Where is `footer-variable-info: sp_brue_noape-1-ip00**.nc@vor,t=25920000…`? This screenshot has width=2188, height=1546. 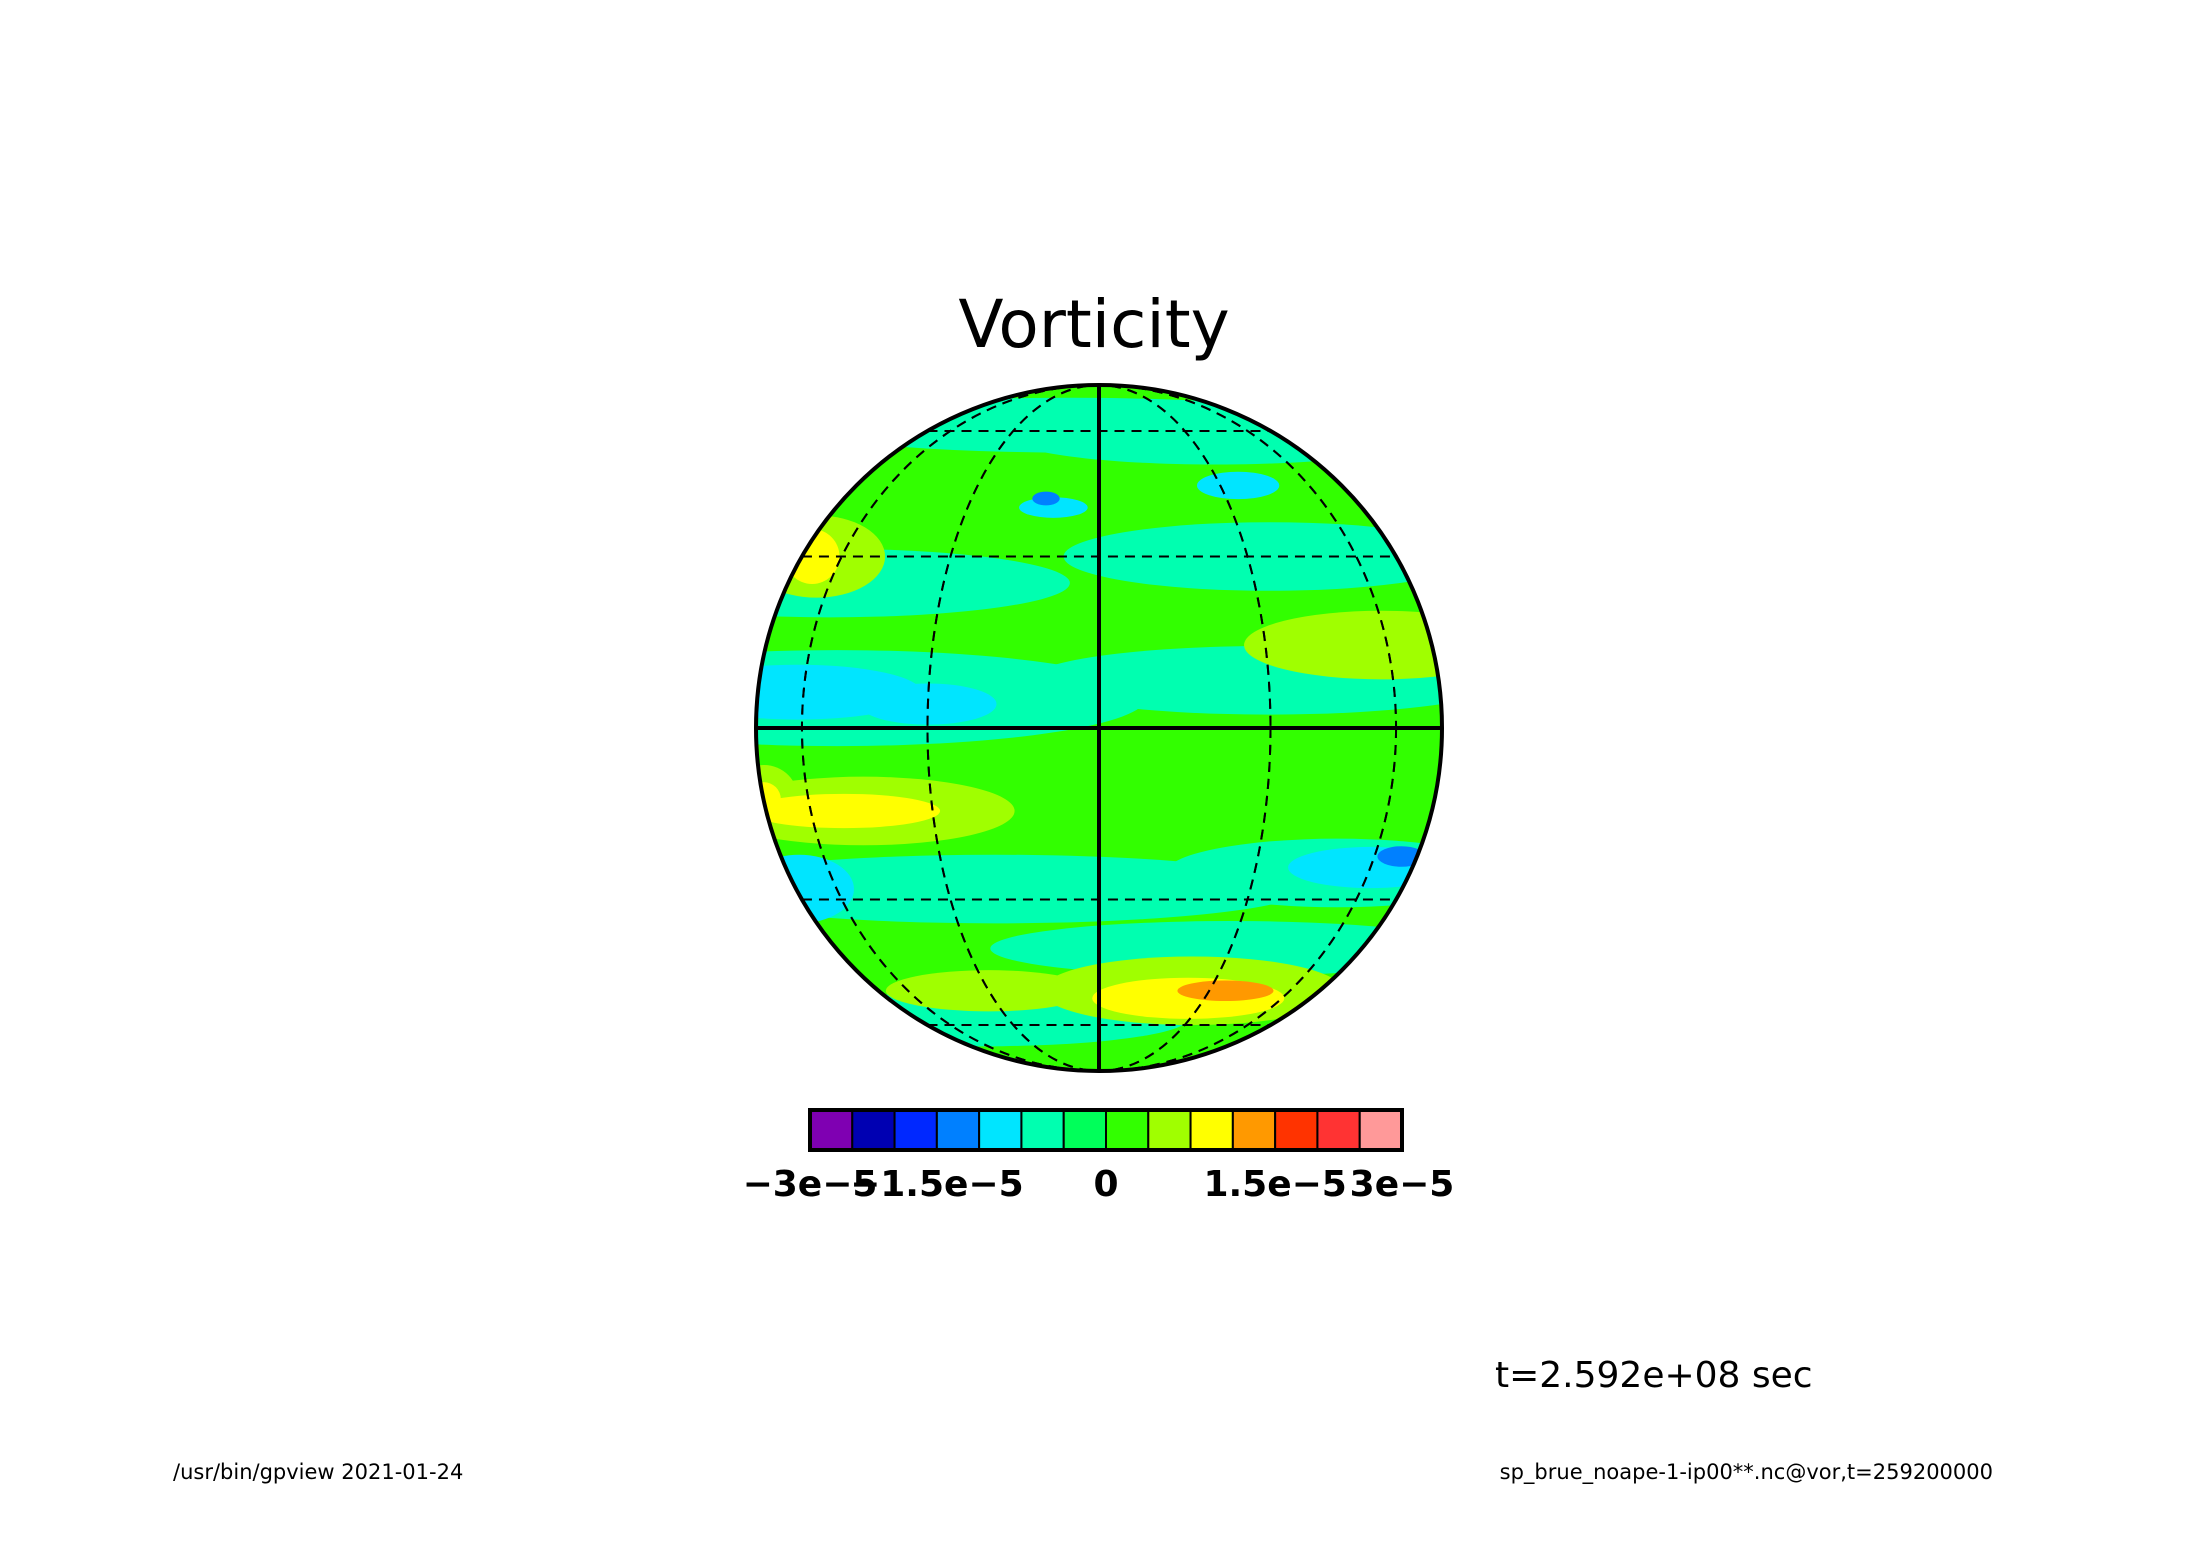 footer-variable-info: sp_brue_noape-1-ip00**.nc@vor,t=25920000… is located at coordinates (1746, 1472).